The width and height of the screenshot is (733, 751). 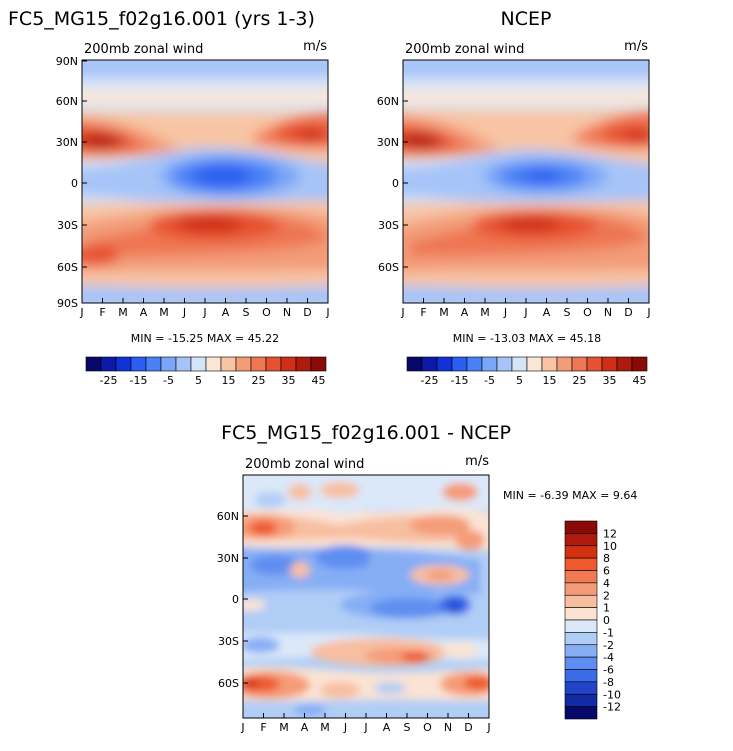 I want to click on colorbar-label: 12, so click(x=610, y=533).